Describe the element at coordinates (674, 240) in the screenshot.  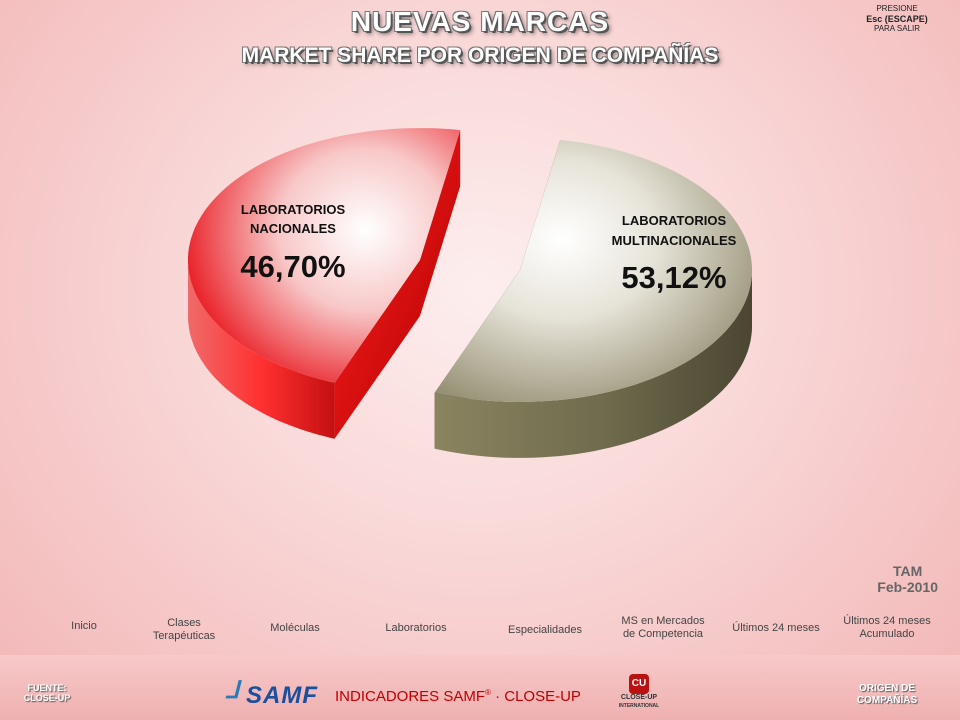
I see `slice-label-multinacionales-line2: MULTINACIONALES` at that location.